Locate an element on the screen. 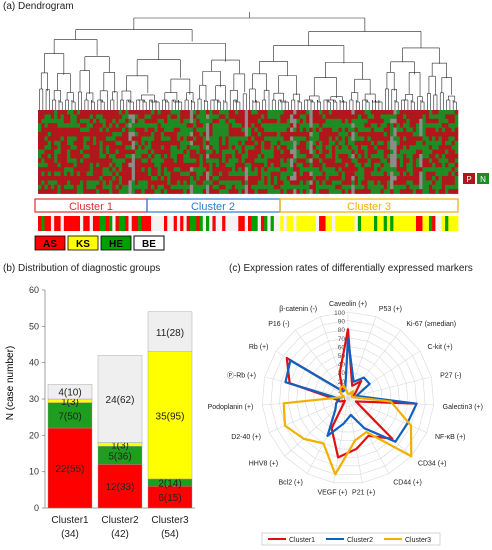 Image resolution: width=492 pixels, height=550 pixels. radar-axis-label: Bcl2 (+) is located at coordinates (290, 483).